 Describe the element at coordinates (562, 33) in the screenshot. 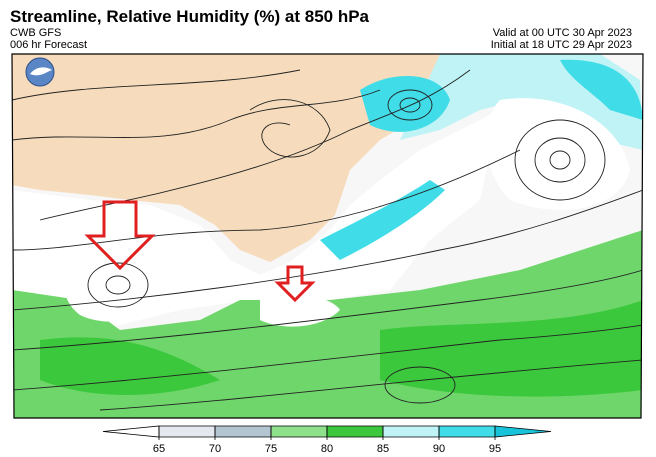

I see `valid-time: Valid at 00 UTC 30 Apr 2023` at that location.